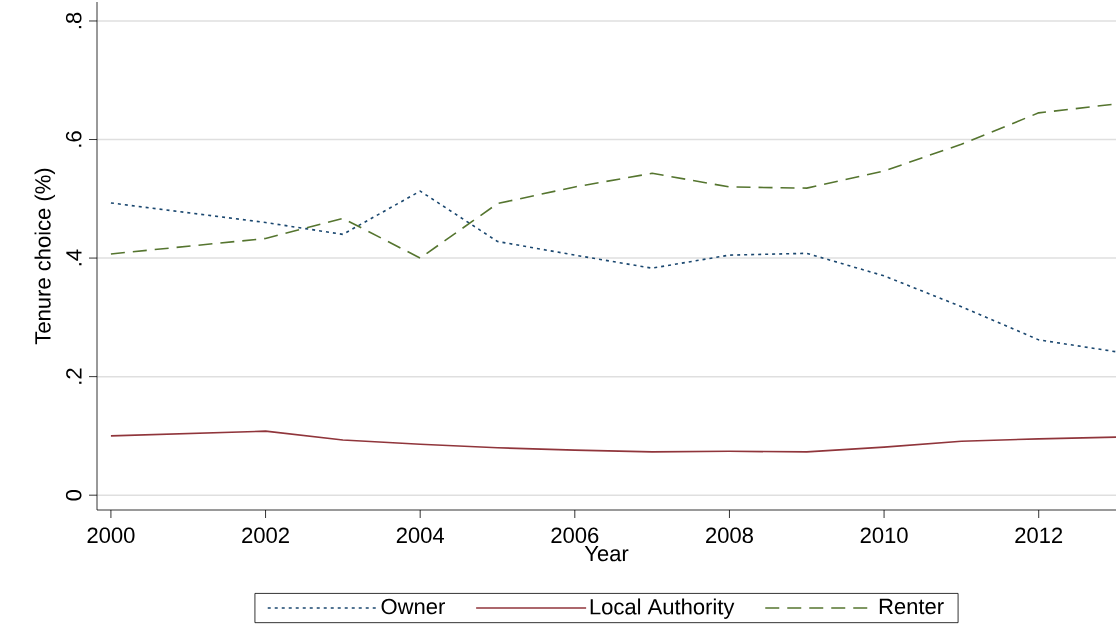 This screenshot has width=1116, height=630. Describe the element at coordinates (884, 535) in the screenshot. I see `x-tick-label: 2010` at that location.